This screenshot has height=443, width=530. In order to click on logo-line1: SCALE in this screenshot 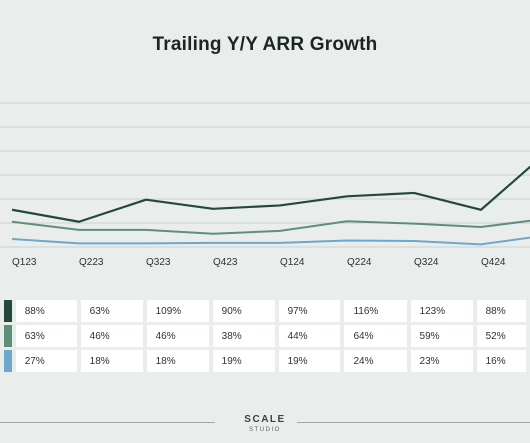, I will do `click(265, 419)`.